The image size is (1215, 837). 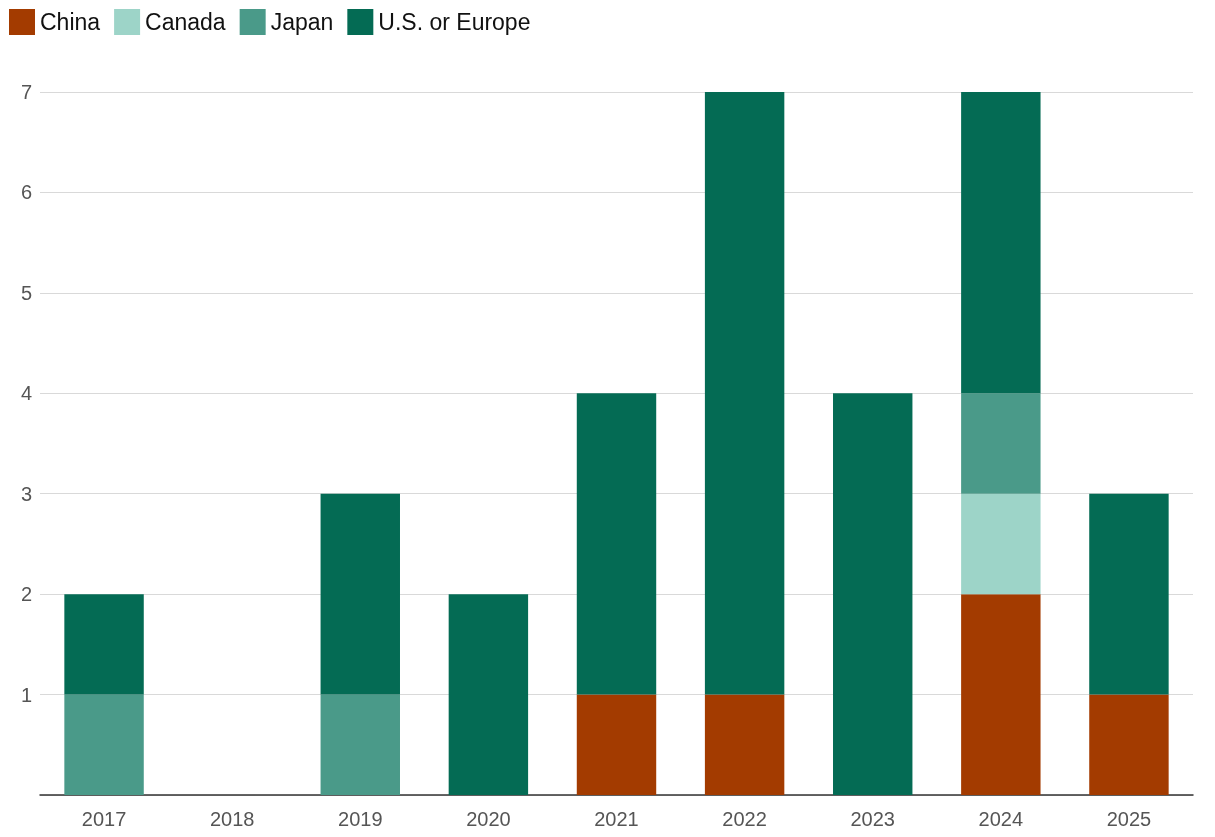 What do you see at coordinates (232, 819) in the screenshot?
I see `x-tick-label: 2018` at bounding box center [232, 819].